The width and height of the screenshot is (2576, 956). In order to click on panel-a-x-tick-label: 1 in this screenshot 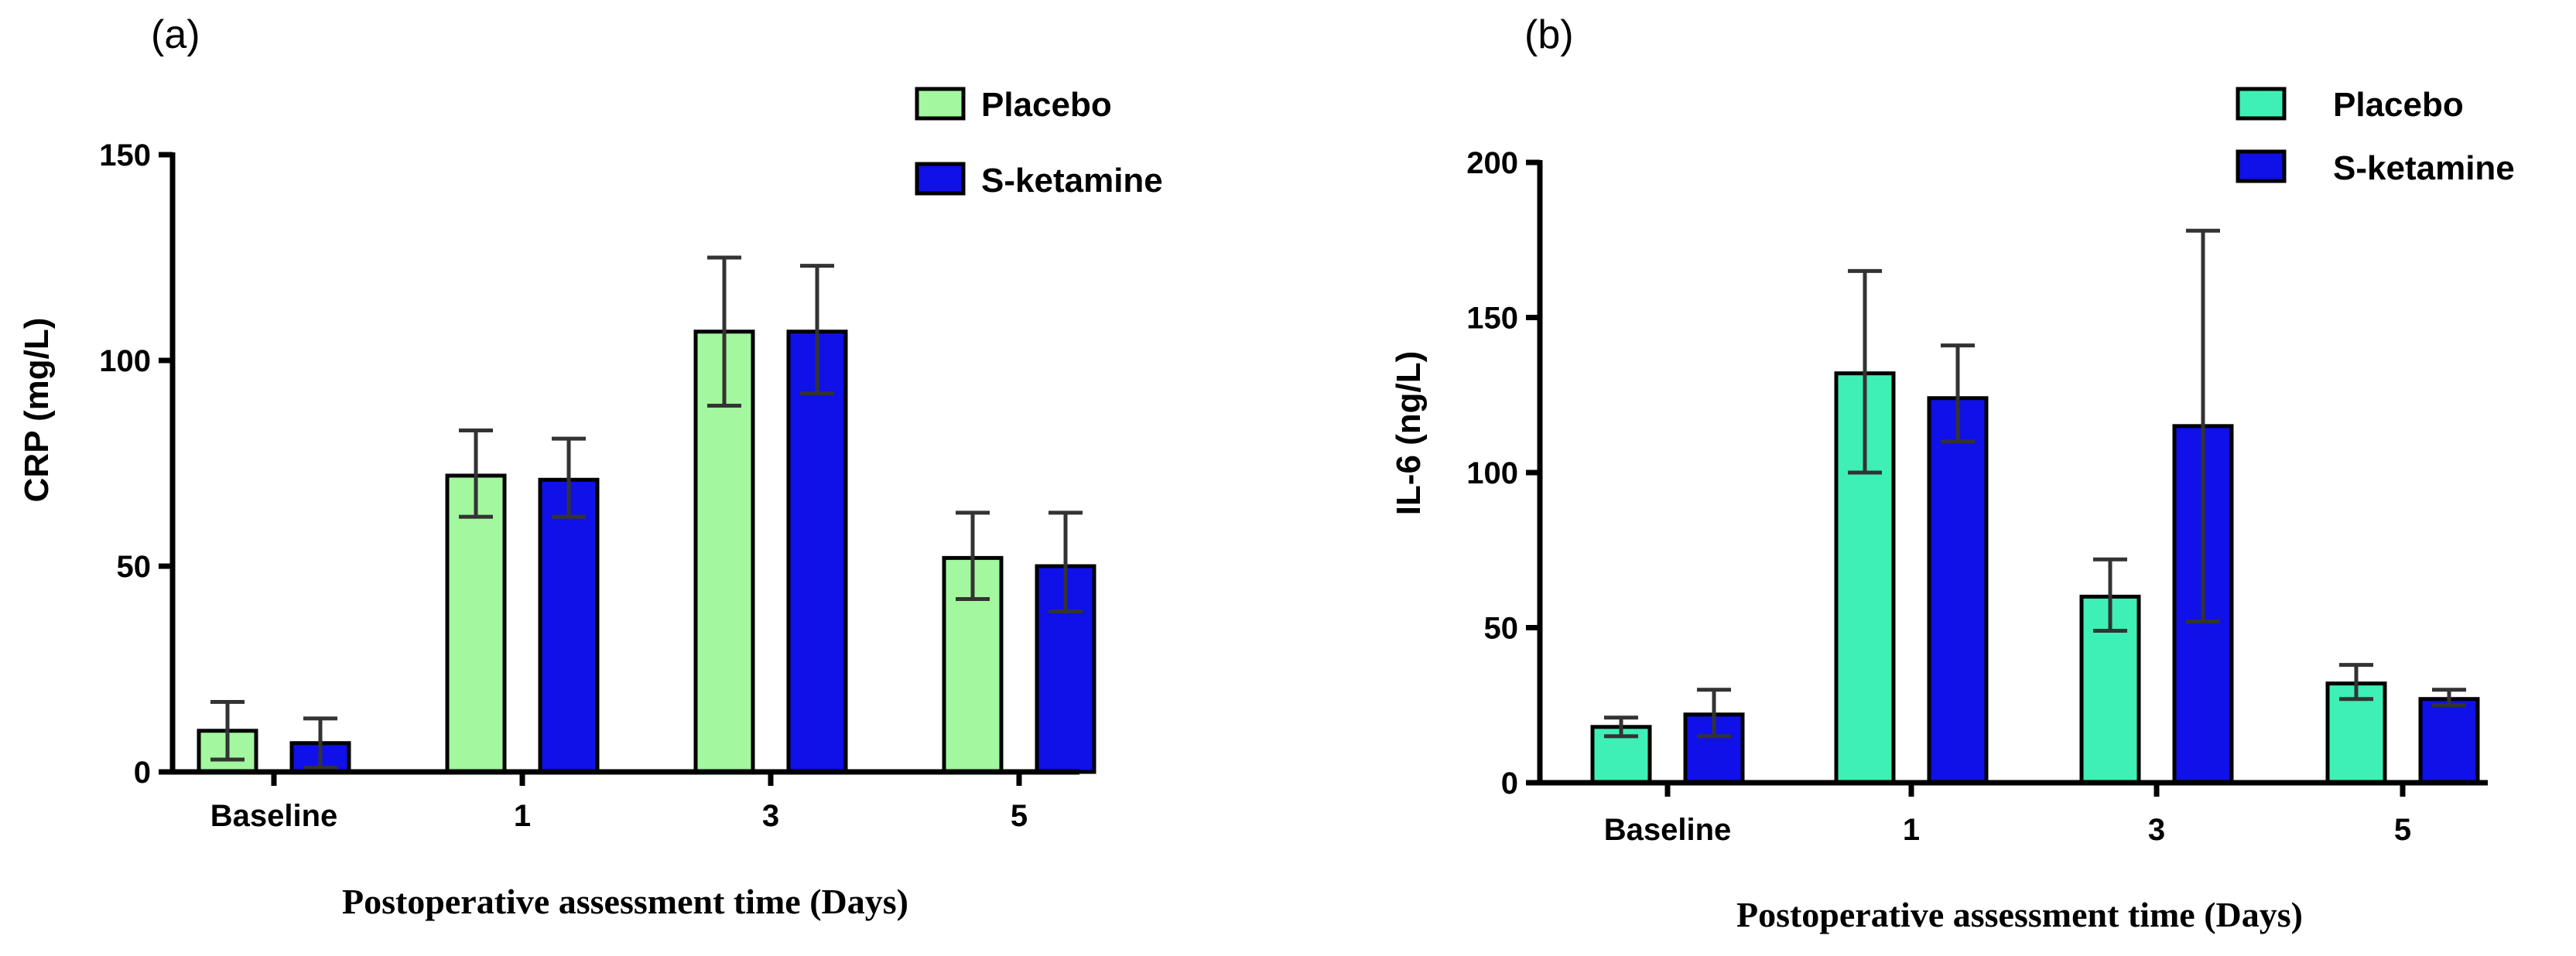, I will do `click(523, 816)`.